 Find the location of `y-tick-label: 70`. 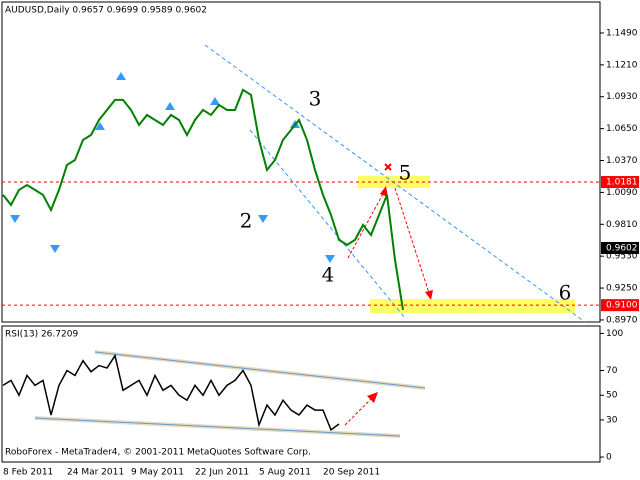

y-tick-label: 70 is located at coordinates (612, 371).